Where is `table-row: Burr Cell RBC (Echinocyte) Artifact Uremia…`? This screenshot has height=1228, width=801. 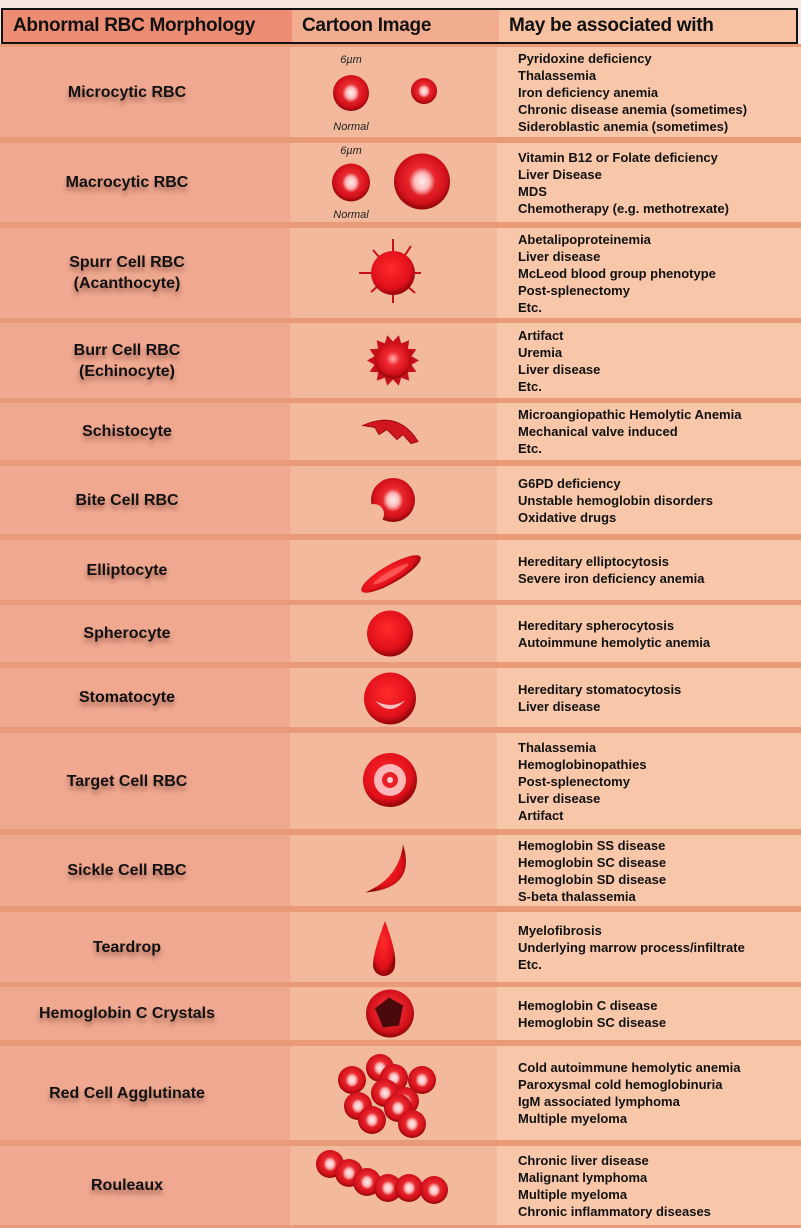 table-row: Burr Cell RBC (Echinocyte) Artifact Uremia… is located at coordinates (400, 360).